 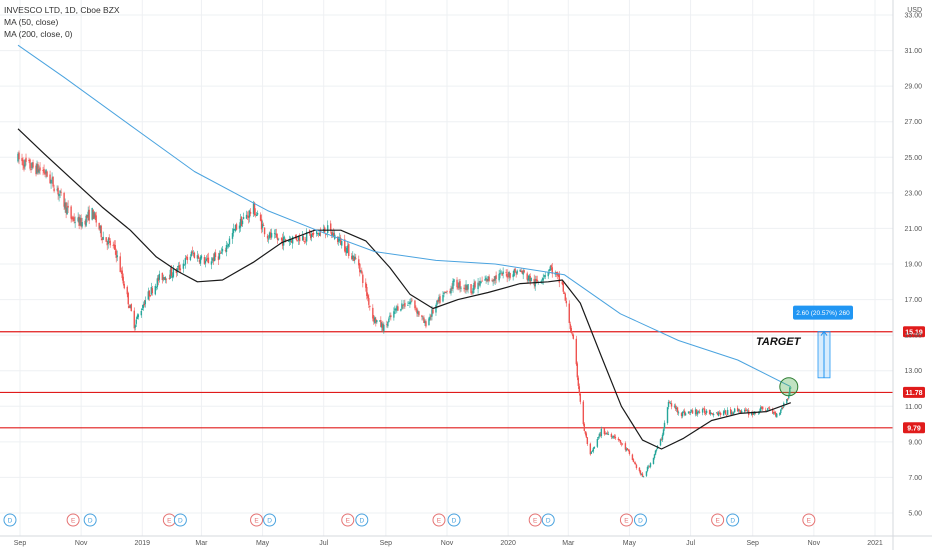 I want to click on currency-label: USD, so click(x=914, y=10).